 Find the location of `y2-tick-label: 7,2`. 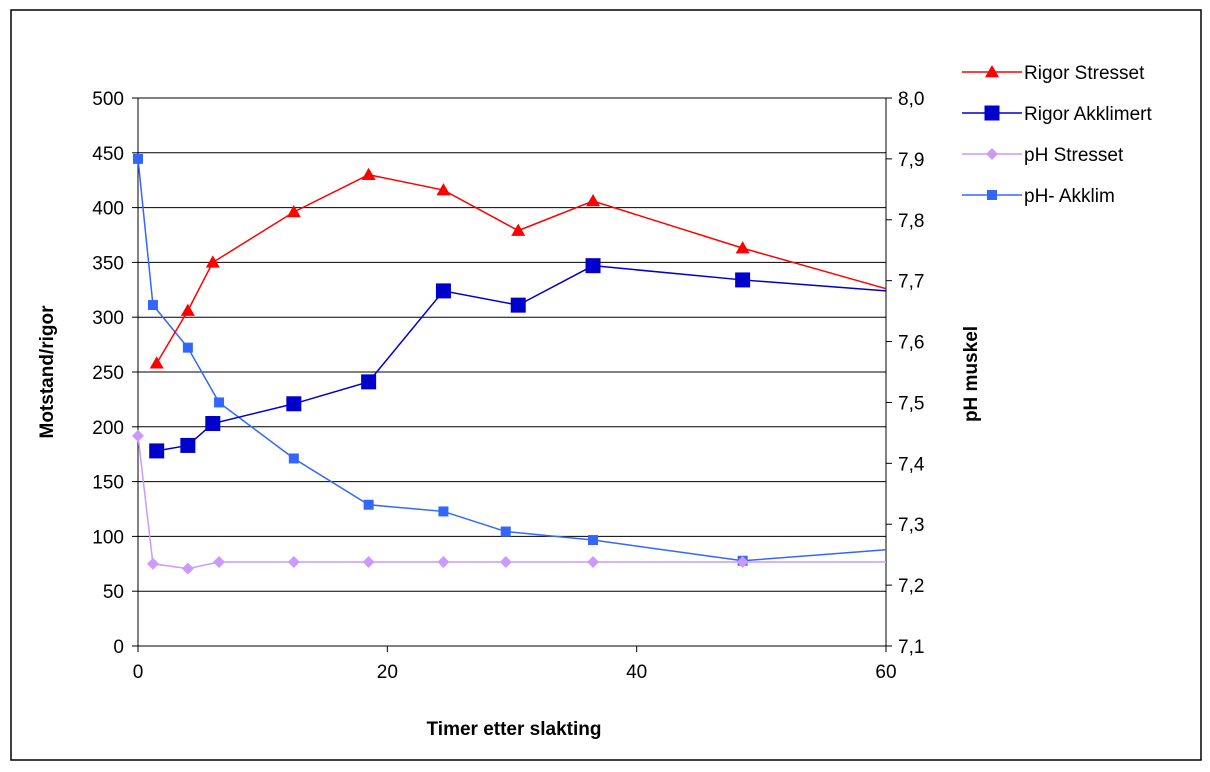

y2-tick-label: 7,2 is located at coordinates (911, 586).